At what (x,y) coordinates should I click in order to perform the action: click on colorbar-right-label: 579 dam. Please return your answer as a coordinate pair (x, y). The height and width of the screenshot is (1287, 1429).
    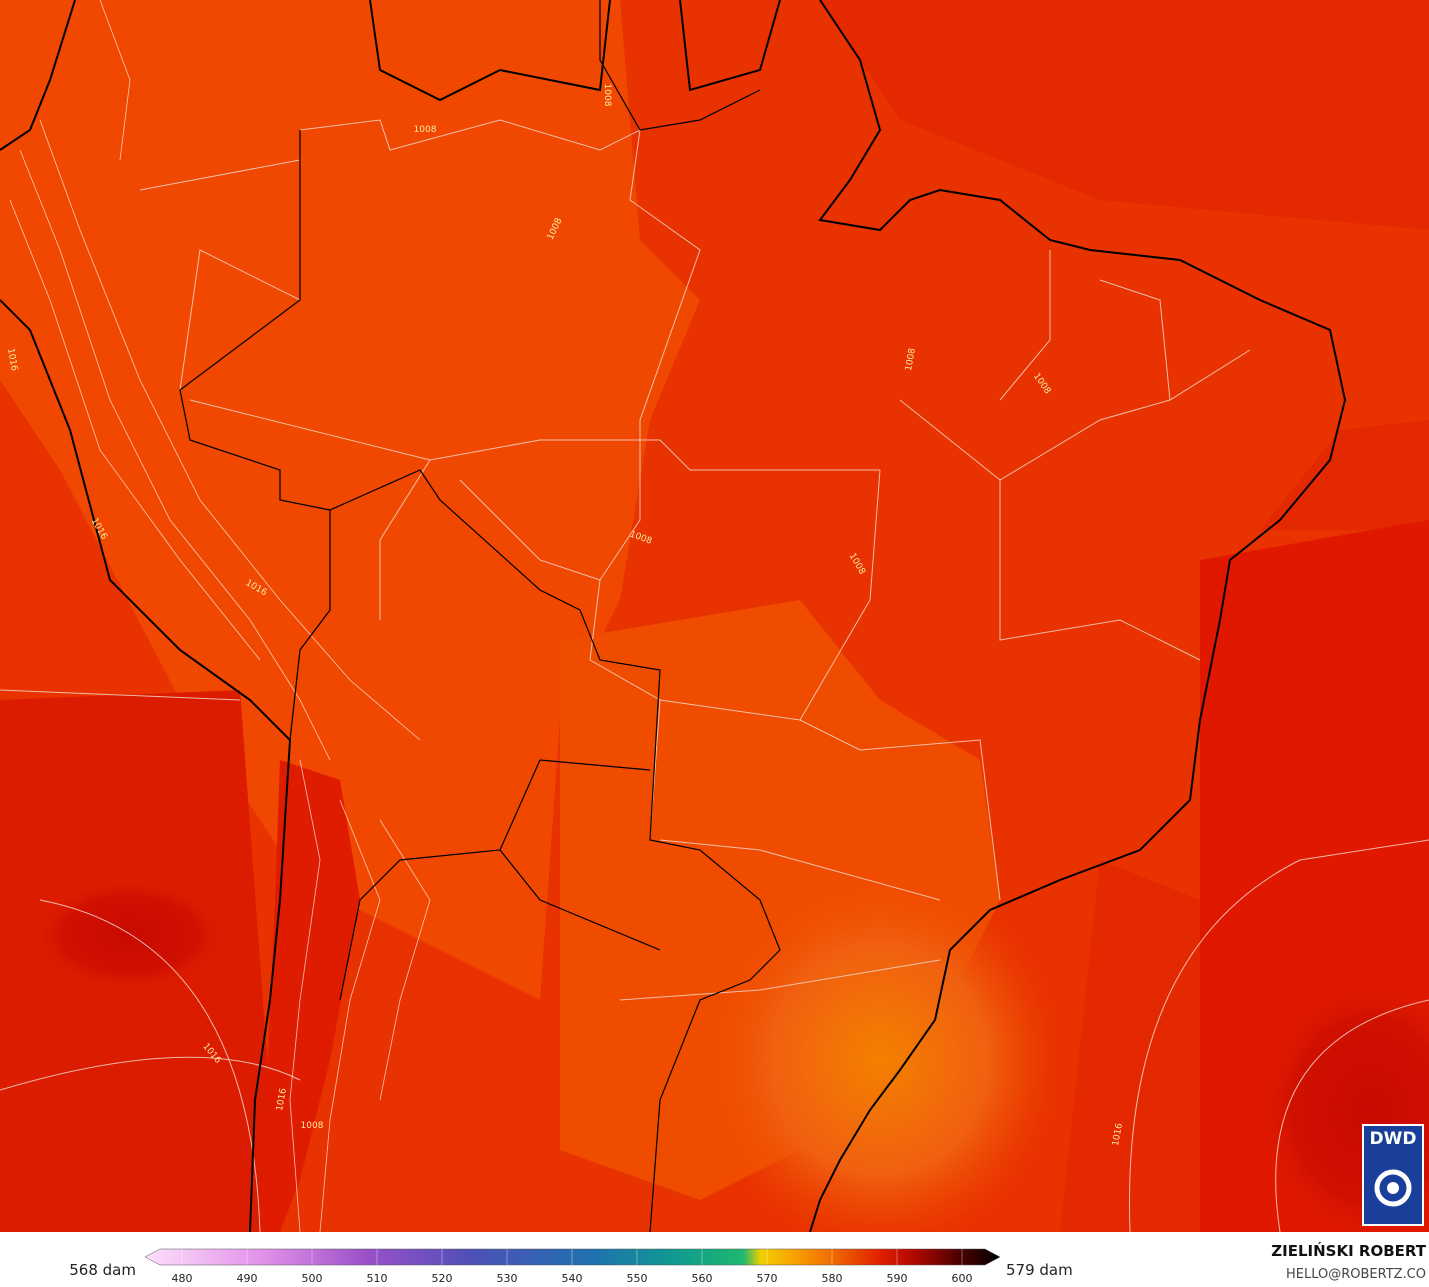
    Looking at the image, I should click on (1039, 1270).